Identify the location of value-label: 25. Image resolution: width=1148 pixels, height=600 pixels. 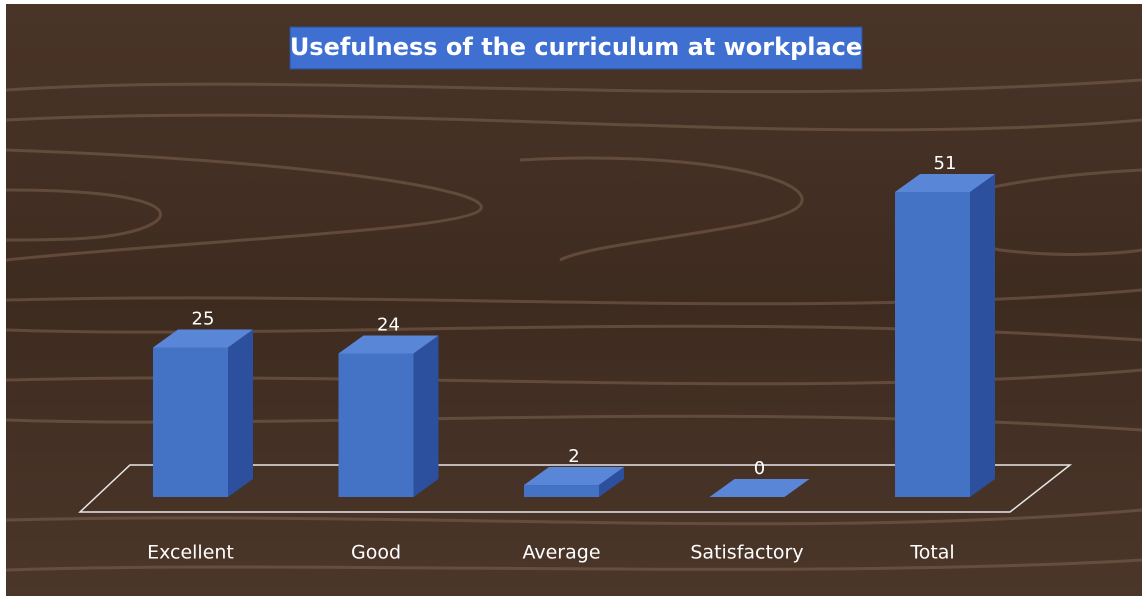
(203, 318).